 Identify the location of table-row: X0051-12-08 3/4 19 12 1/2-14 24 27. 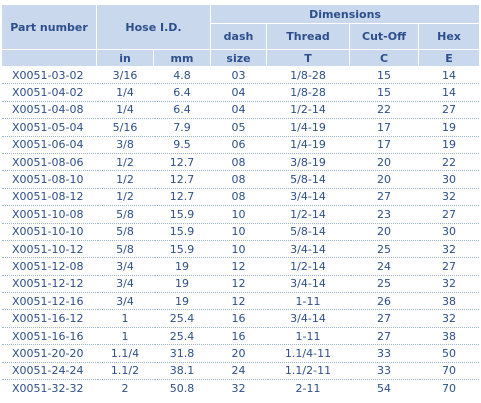
(241, 266).